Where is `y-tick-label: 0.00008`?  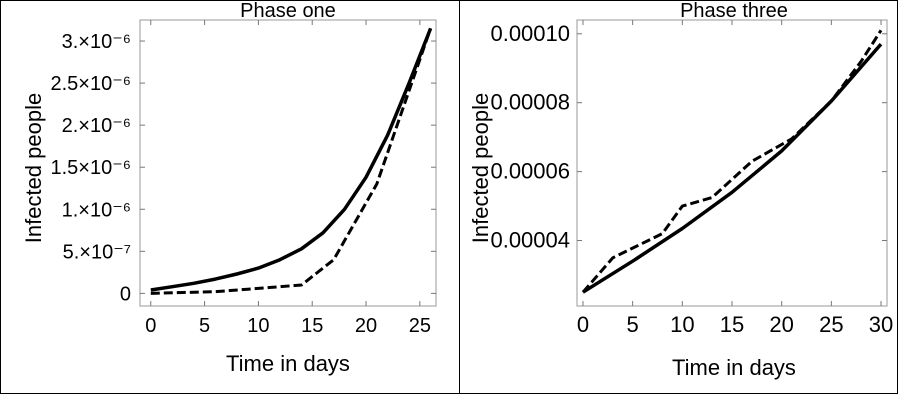 y-tick-label: 0.00008 is located at coordinates (530, 102).